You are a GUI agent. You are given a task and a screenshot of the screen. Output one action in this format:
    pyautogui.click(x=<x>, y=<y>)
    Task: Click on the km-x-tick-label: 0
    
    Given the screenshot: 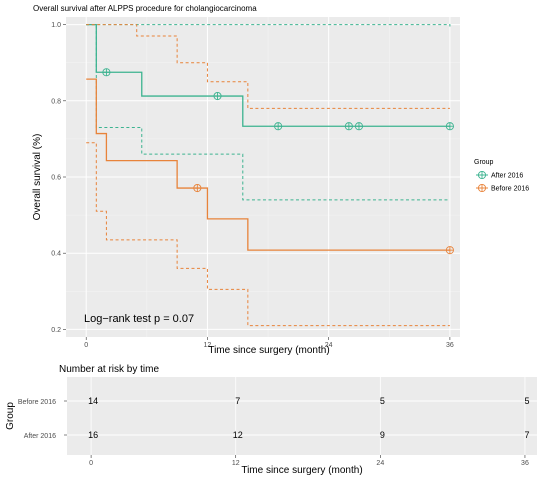 What is the action you would take?
    pyautogui.click(x=86, y=345)
    